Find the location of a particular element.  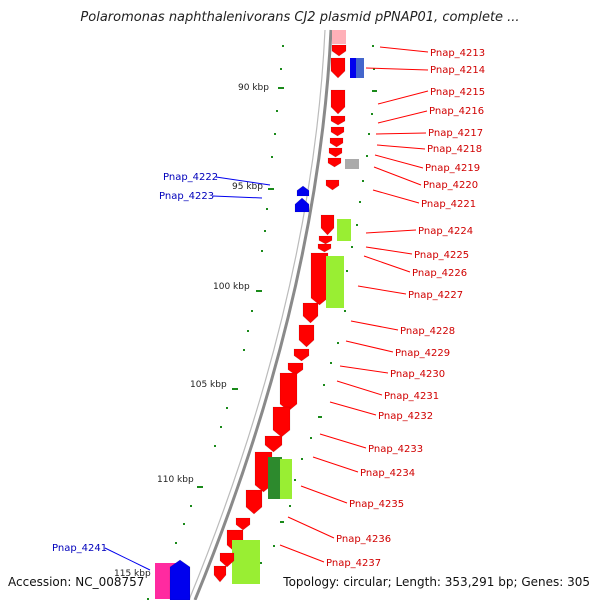

gene-label-pnap-4227: Pnap_4227 is located at coordinates (435, 295).